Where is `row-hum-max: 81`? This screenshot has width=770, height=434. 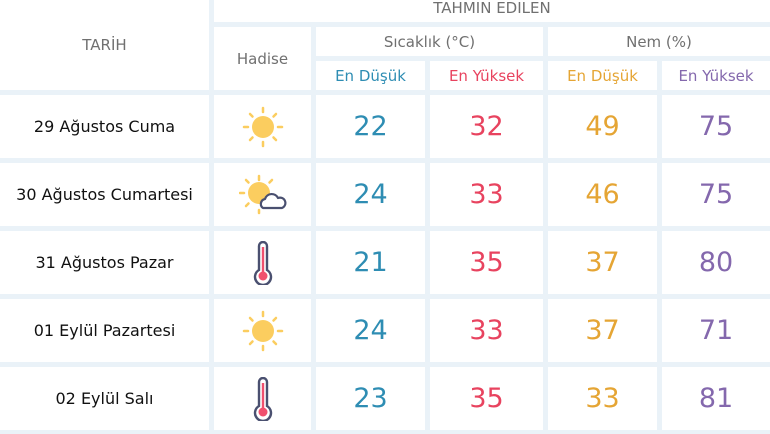 row-hum-max: 81 is located at coordinates (716, 398).